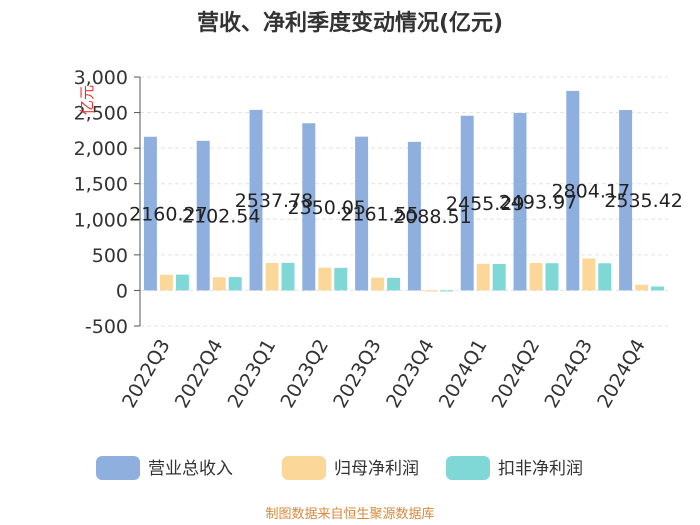 The height and width of the screenshot is (525, 700). I want to click on value-label: 2161.55, so click(379, 215).